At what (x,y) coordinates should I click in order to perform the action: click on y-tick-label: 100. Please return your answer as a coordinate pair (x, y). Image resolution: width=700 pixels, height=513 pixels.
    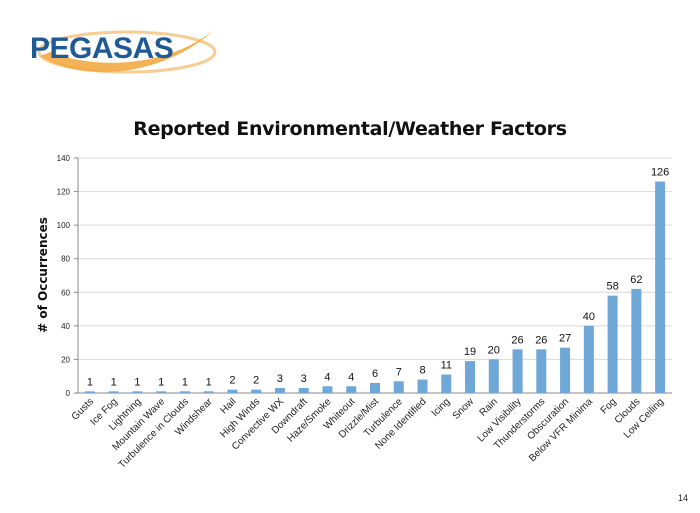
    Looking at the image, I should click on (64, 225).